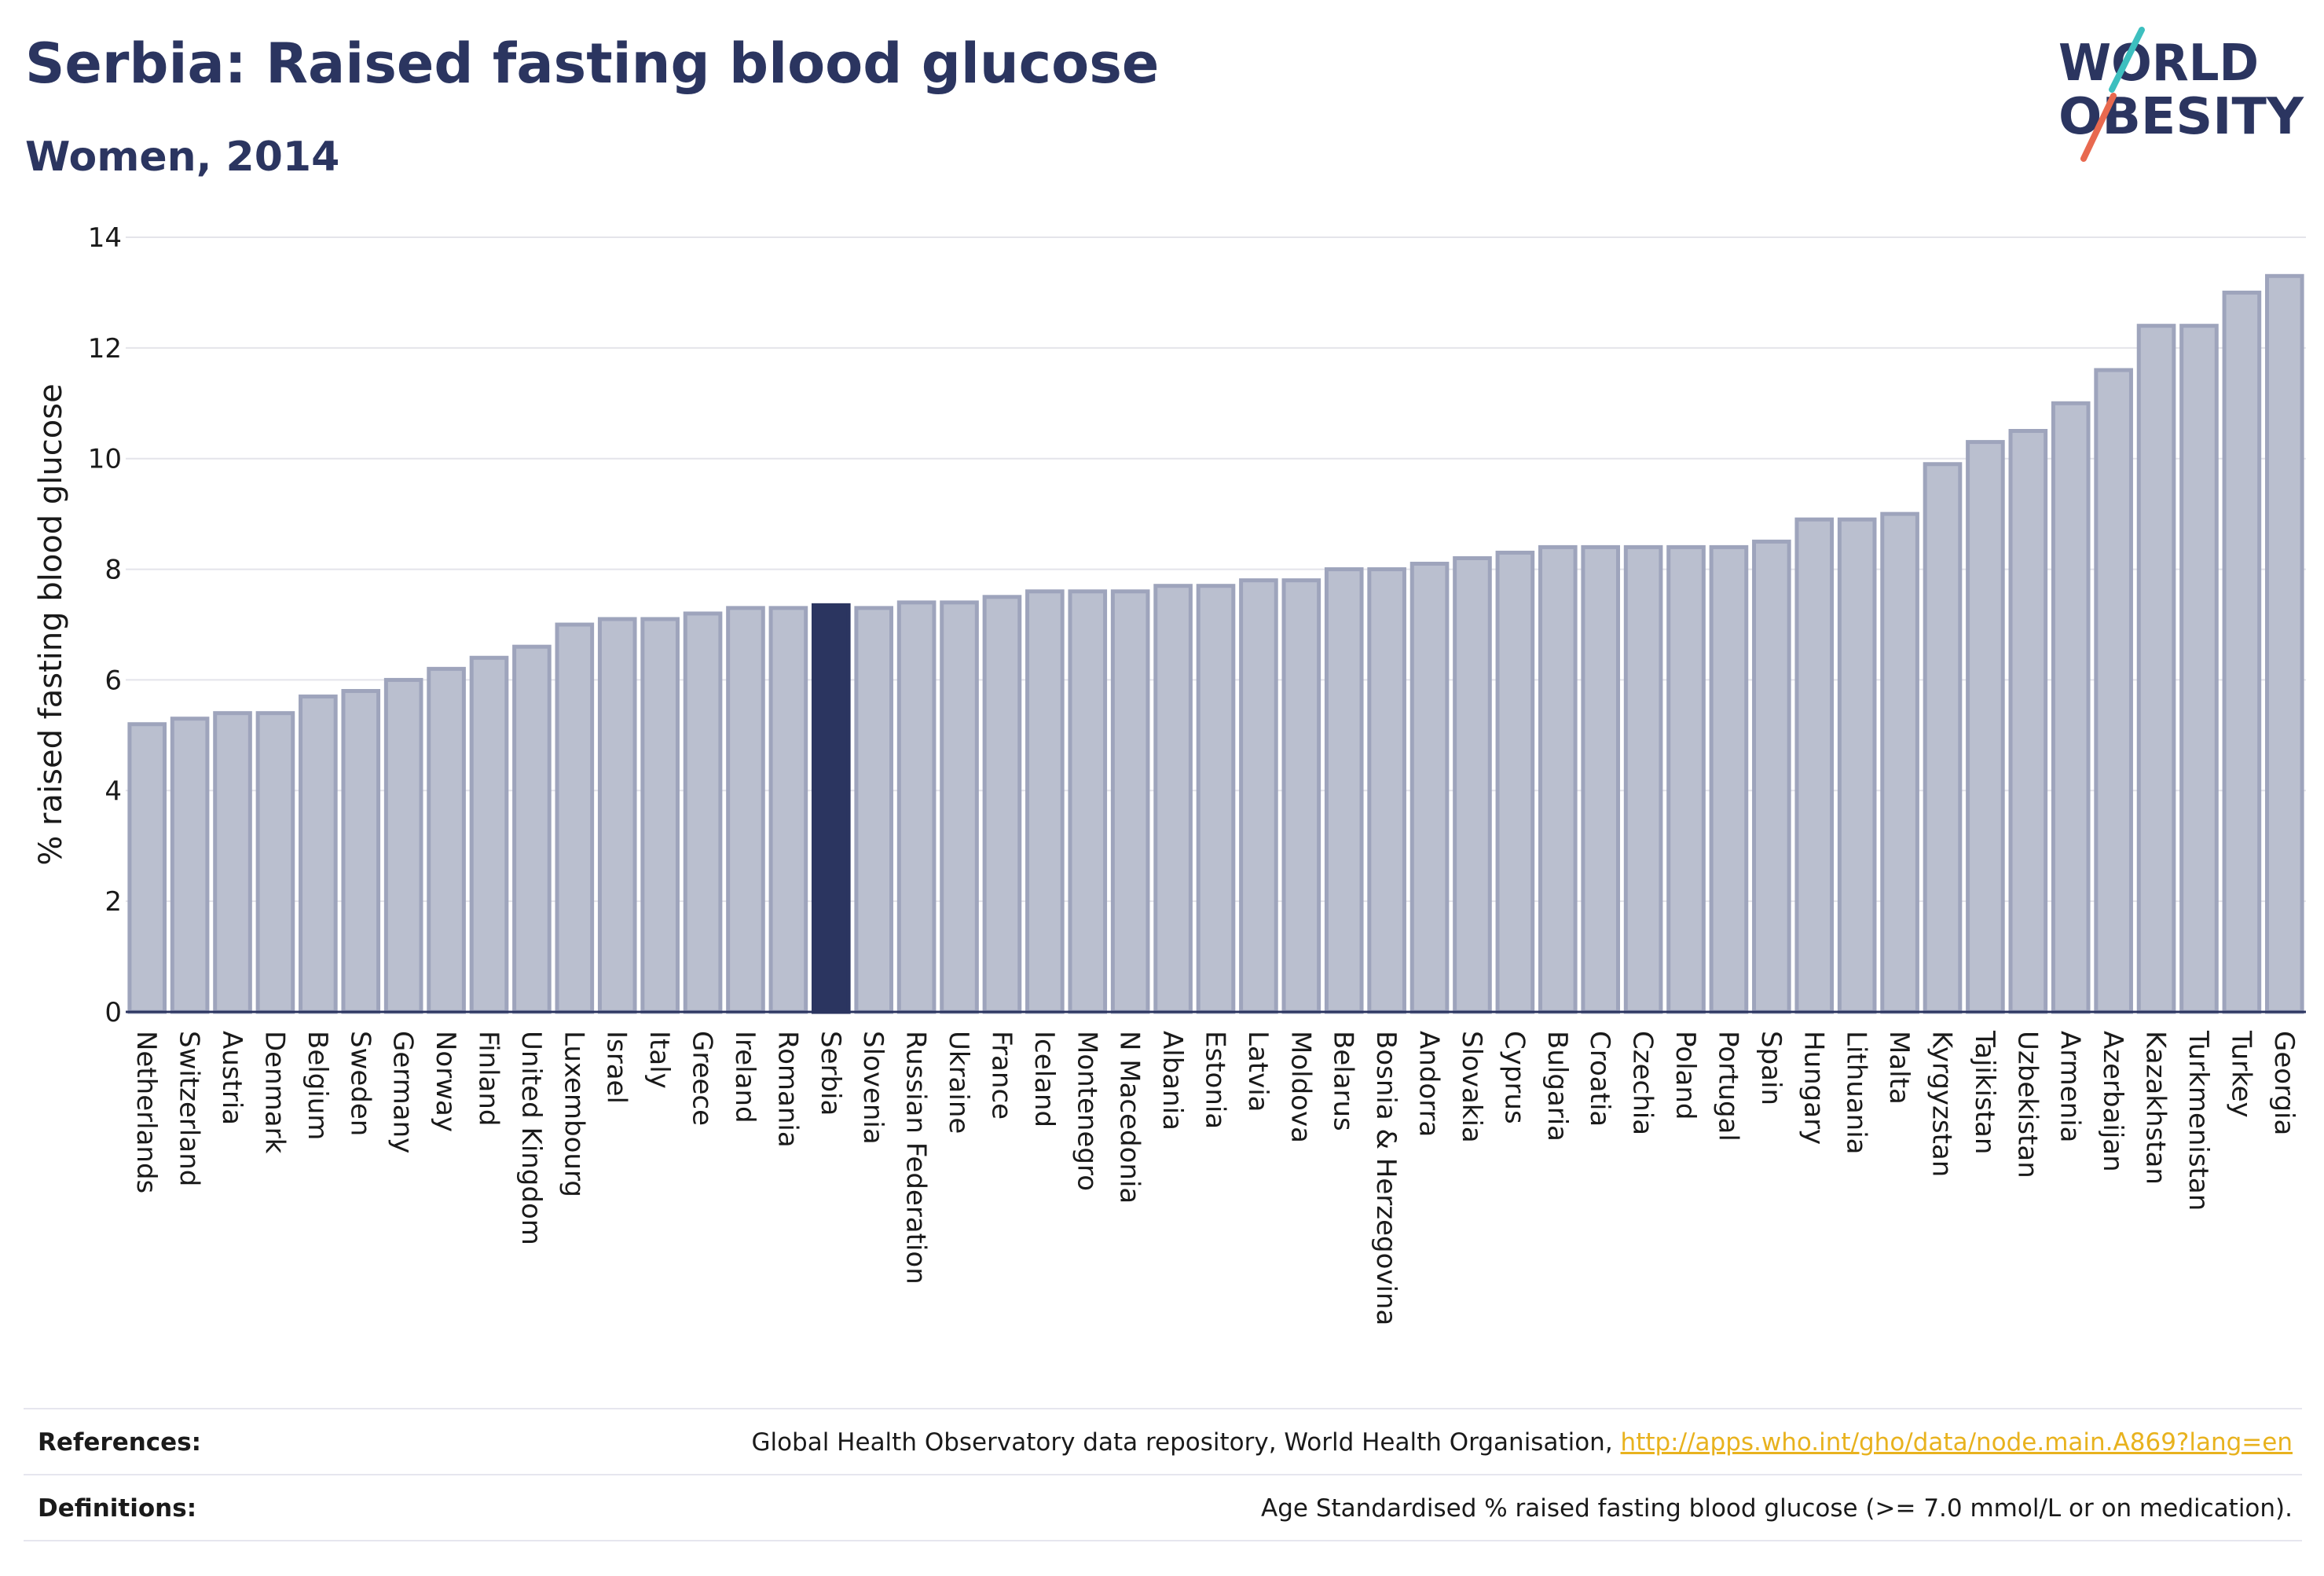 Image resolution: width=2324 pixels, height=1576 pixels. What do you see at coordinates (1044, 1079) in the screenshot?
I see `x-tick-label: Iceland` at bounding box center [1044, 1079].